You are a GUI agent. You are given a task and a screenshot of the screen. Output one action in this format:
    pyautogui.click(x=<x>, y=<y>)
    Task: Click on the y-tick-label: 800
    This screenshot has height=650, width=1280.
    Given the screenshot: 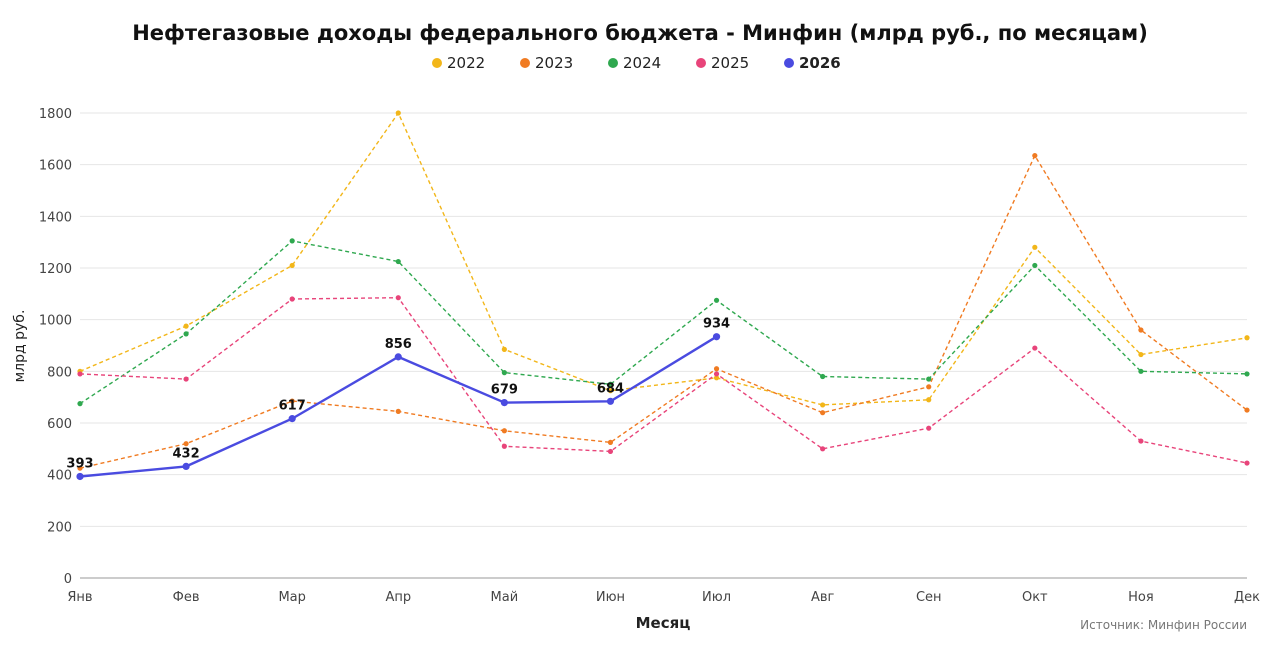 What is the action you would take?
    pyautogui.click(x=59, y=372)
    